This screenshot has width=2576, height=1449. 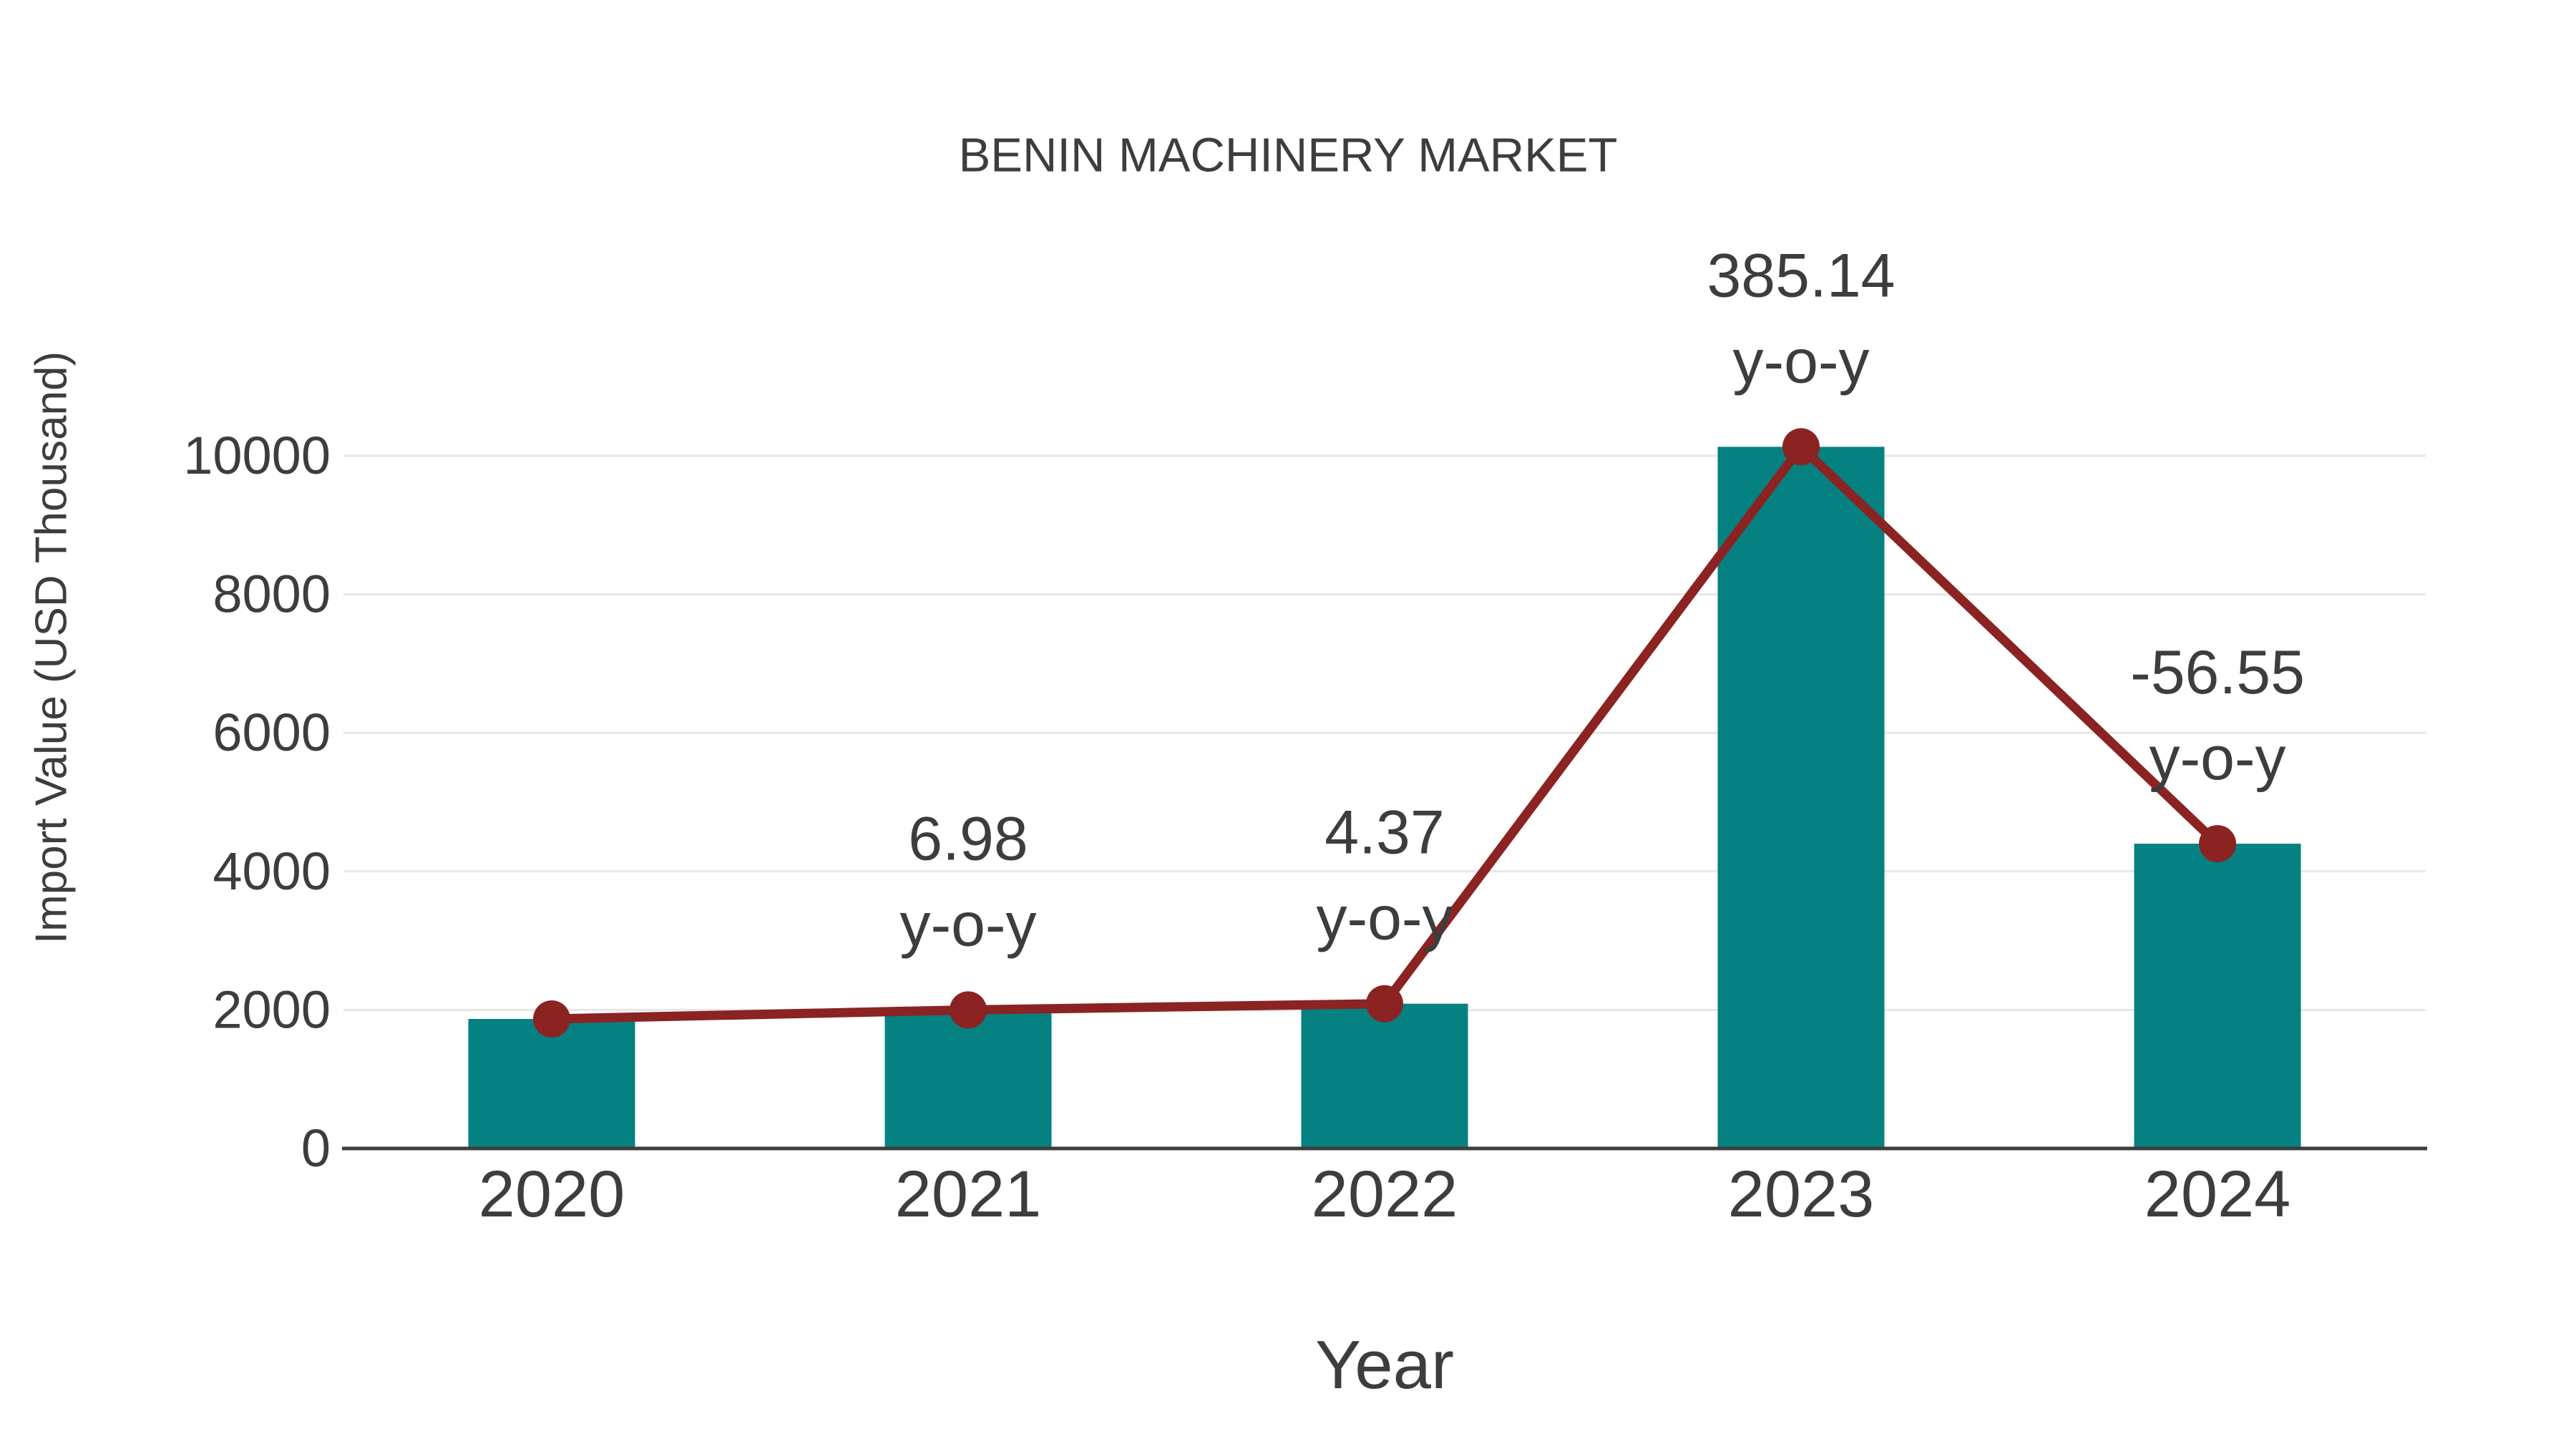 What do you see at coordinates (272, 1009) in the screenshot?
I see `y-tick-label: 2000` at bounding box center [272, 1009].